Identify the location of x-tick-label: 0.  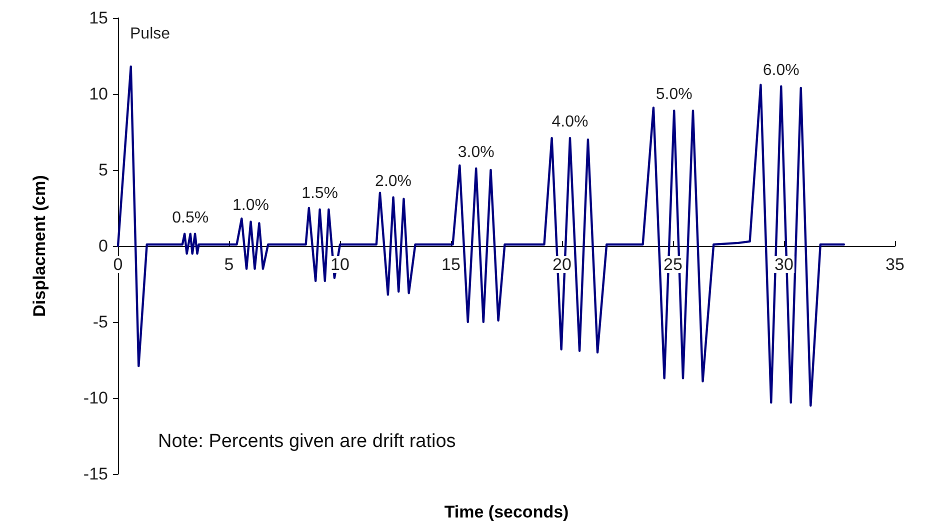
(118, 264).